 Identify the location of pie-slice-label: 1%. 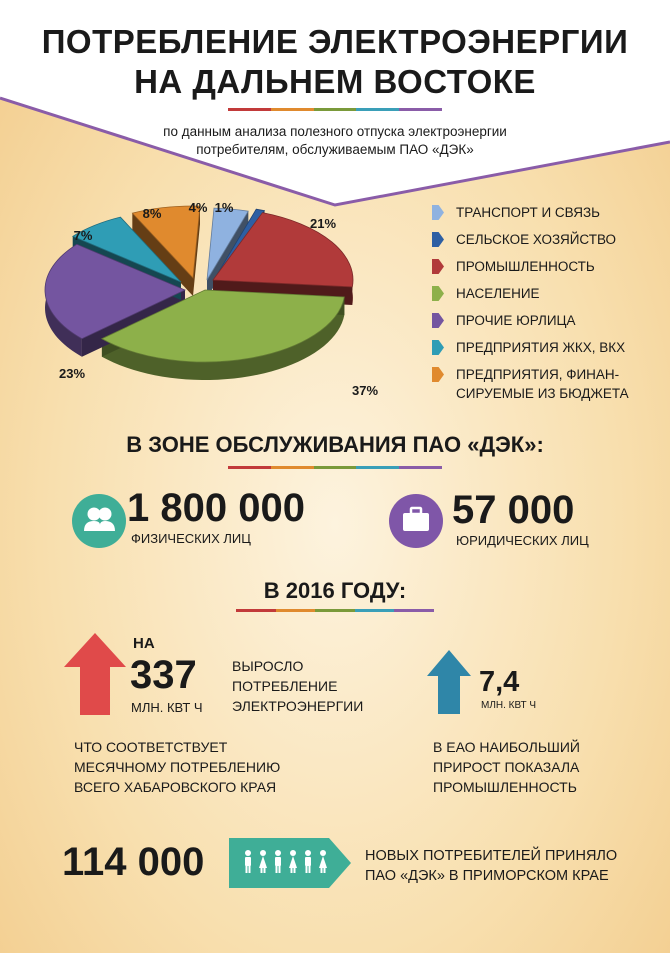
(224, 207).